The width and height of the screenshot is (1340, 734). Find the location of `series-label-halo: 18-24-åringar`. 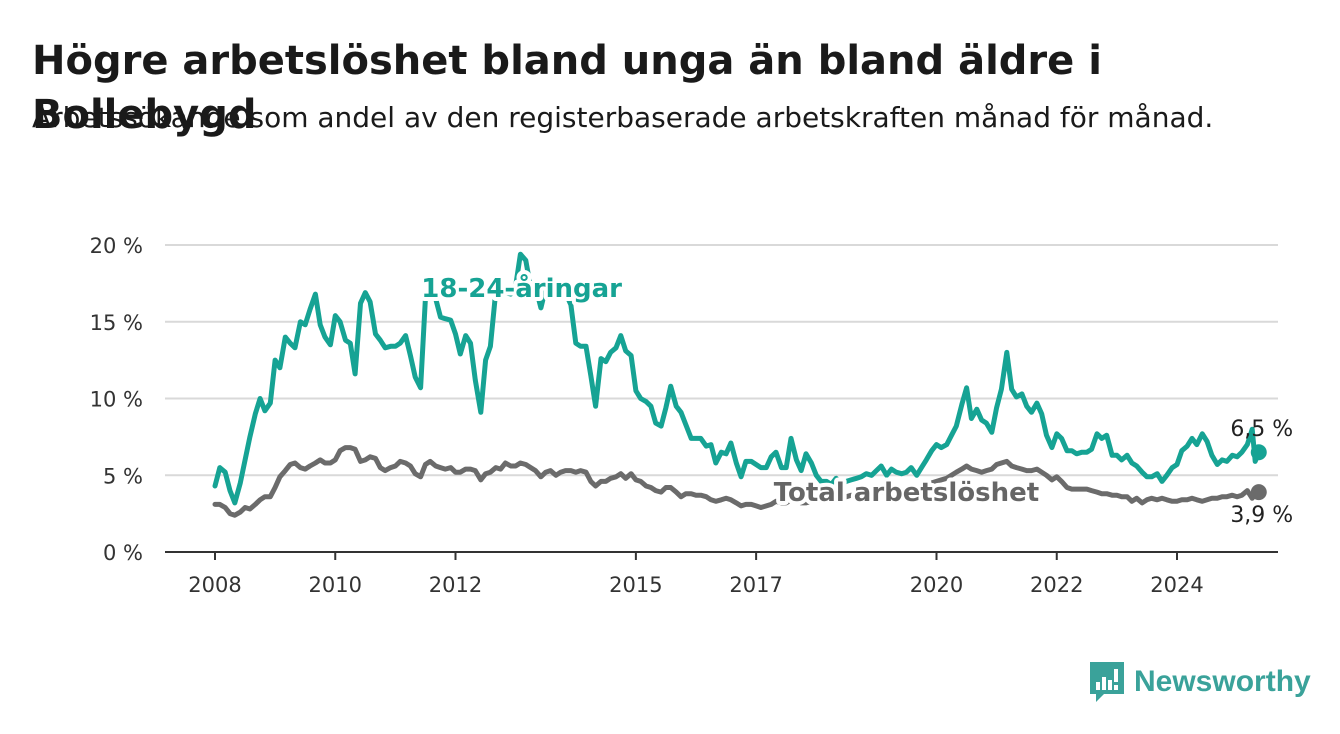

series-label-halo: 18-24-åringar is located at coordinates (521, 288).